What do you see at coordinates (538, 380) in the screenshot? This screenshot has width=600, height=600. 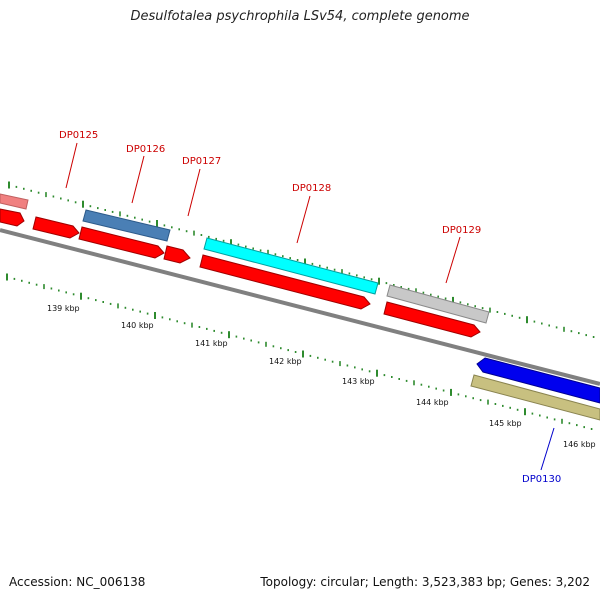 I see `reverse-cds-arrow` at bounding box center [538, 380].